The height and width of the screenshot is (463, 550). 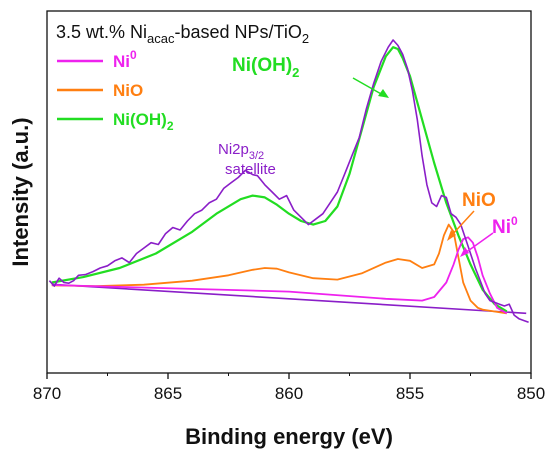 What do you see at coordinates (531, 393) in the screenshot?
I see `x-tick-label: 850` at bounding box center [531, 393].